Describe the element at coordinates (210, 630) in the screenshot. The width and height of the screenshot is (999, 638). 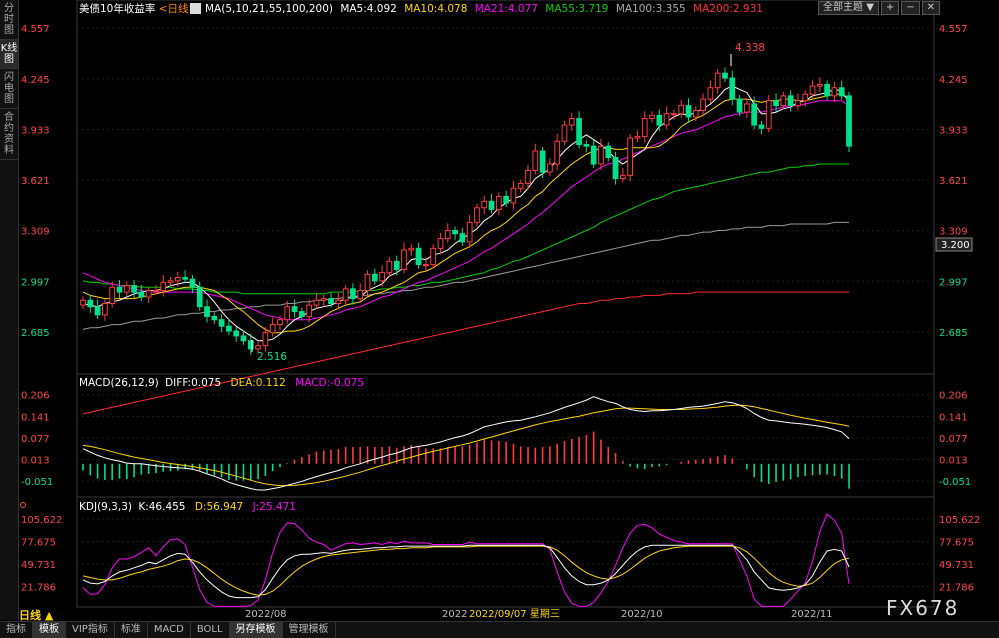
I see `tab-boll: BOLL` at that location.